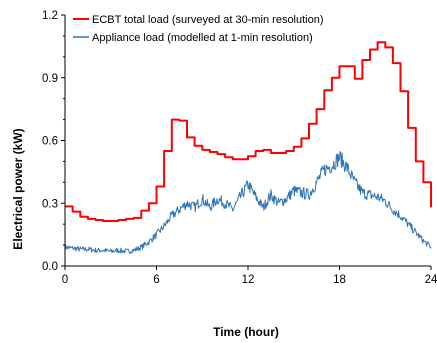  What do you see at coordinates (50, 204) in the screenshot?
I see `y-tick-label: 0.3` at bounding box center [50, 204].